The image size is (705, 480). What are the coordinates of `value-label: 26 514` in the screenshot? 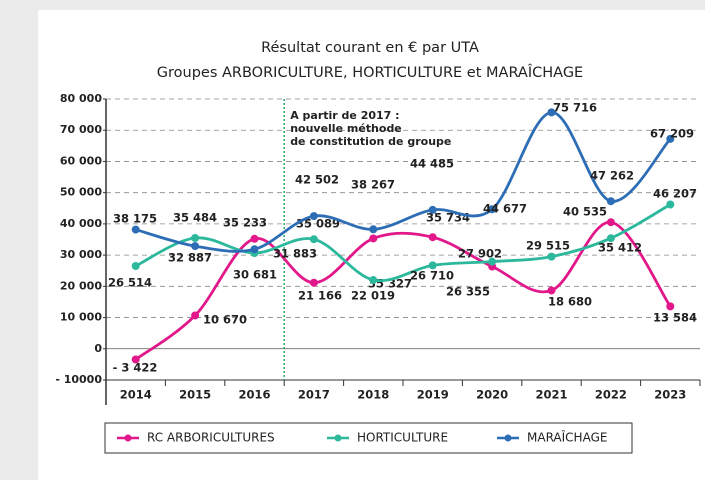 It's located at (130, 283).